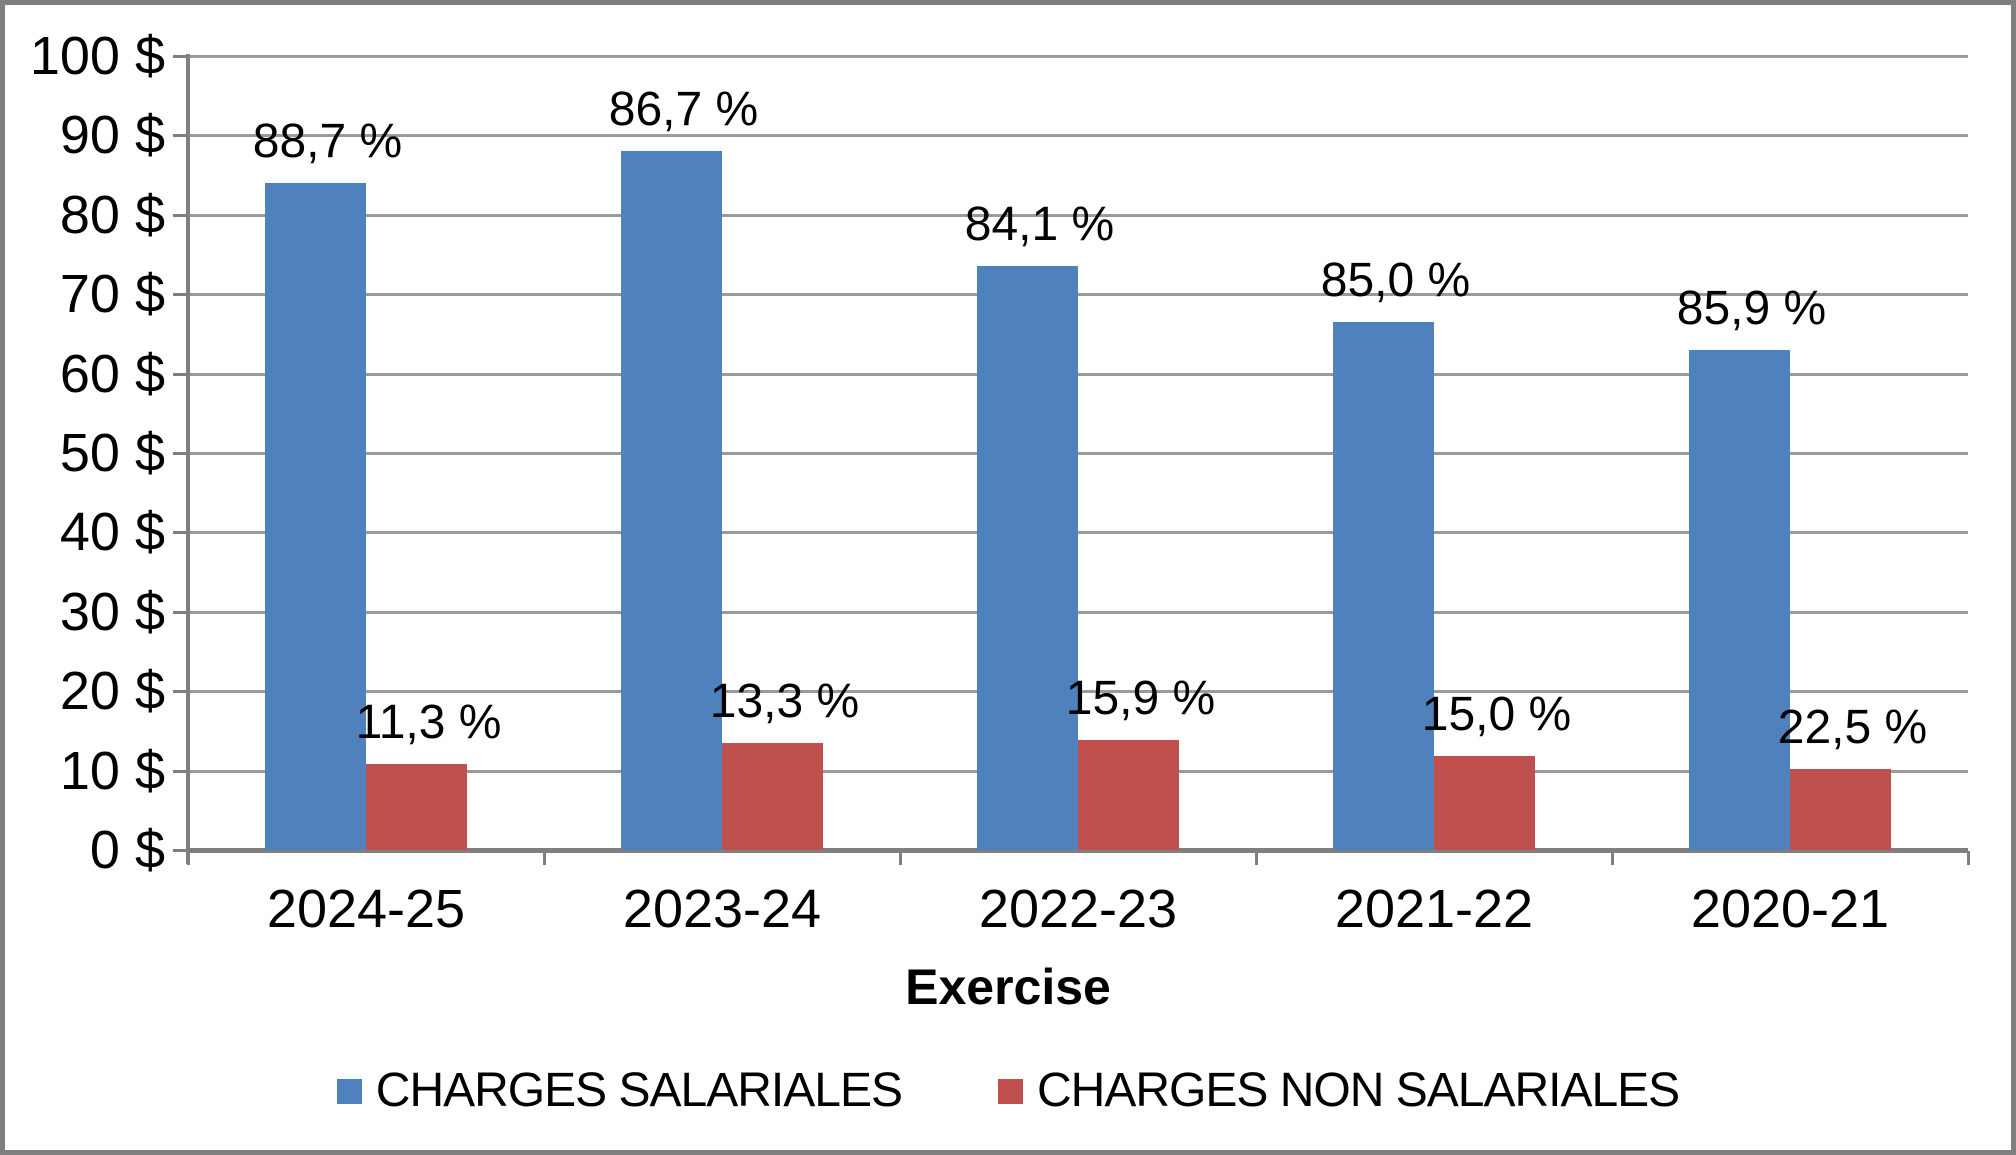  I want to click on x-axis-title: Exercise, so click(1008, 987).